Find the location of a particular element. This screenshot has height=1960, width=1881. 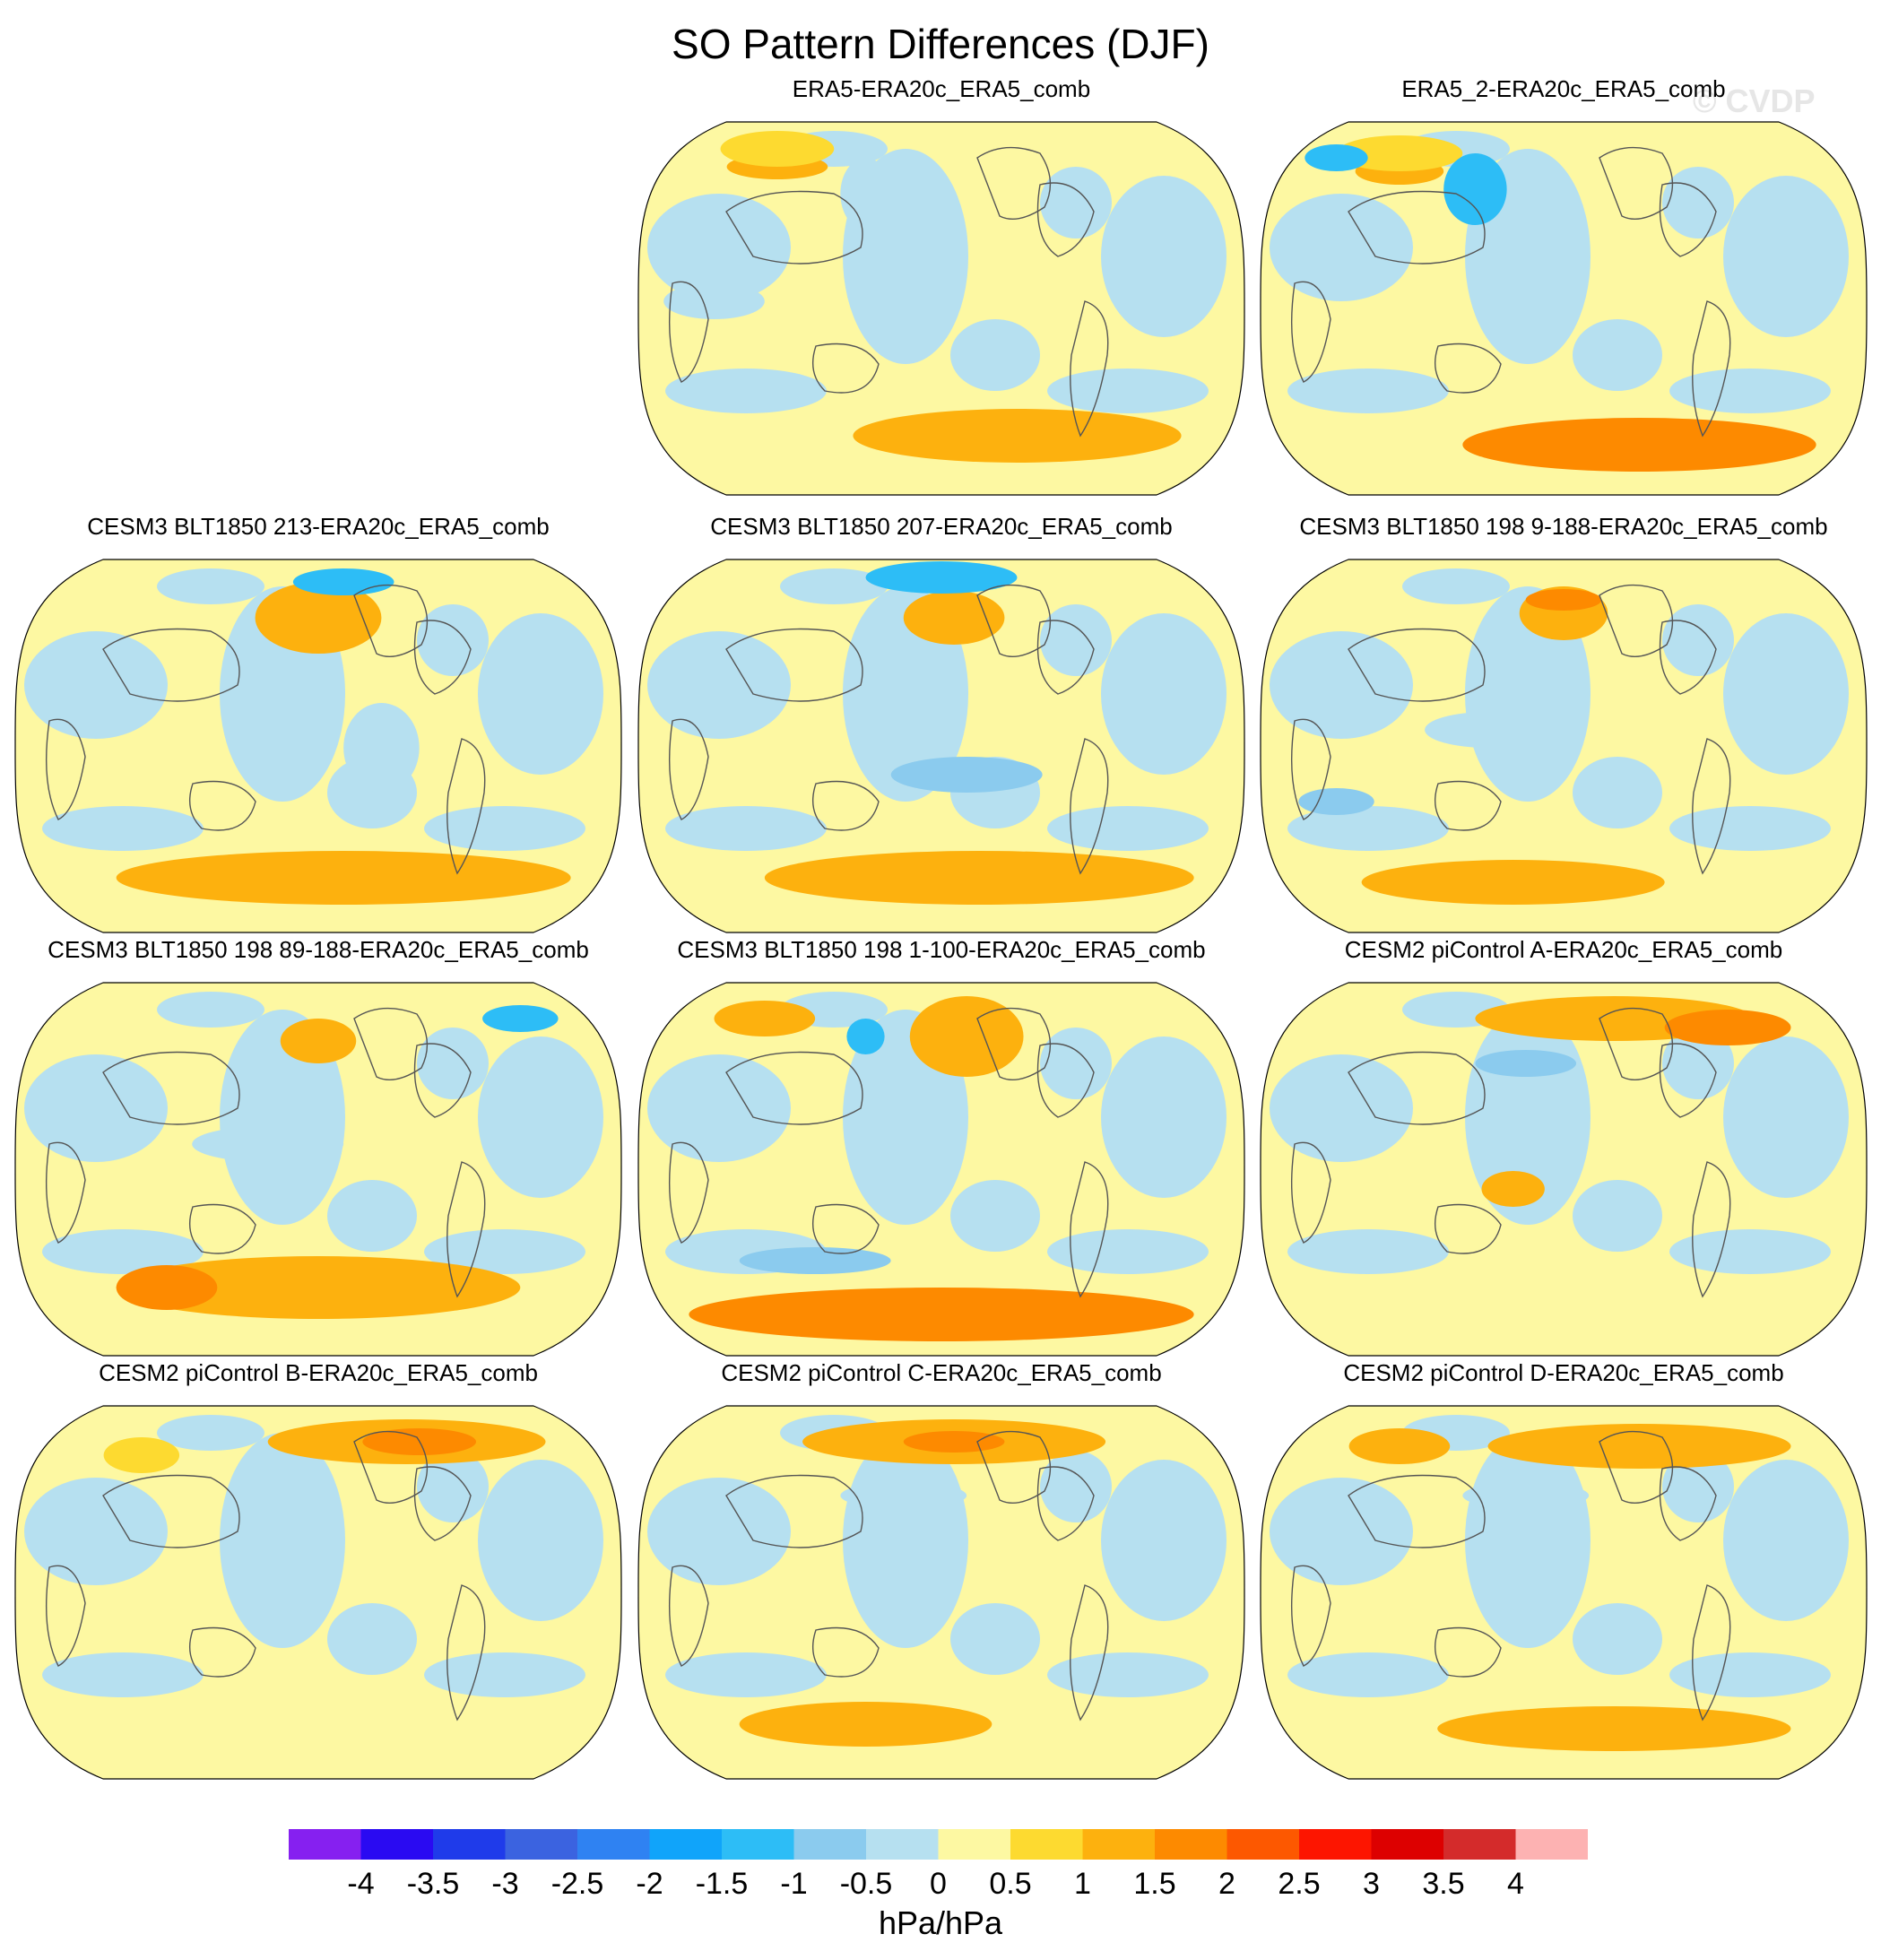

watermark: © CVDP is located at coordinates (1754, 100).